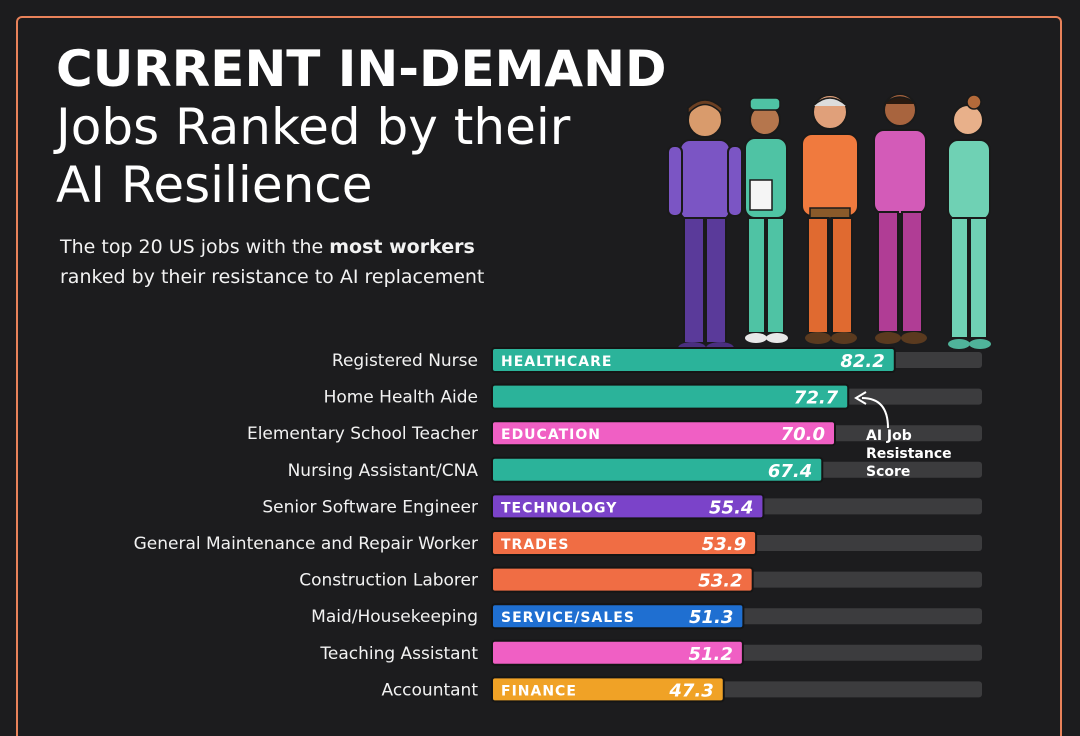 This screenshot has width=1080, height=736. What do you see at coordinates (888, 472) in the screenshot?
I see `annotation-line-3: Score` at bounding box center [888, 472].